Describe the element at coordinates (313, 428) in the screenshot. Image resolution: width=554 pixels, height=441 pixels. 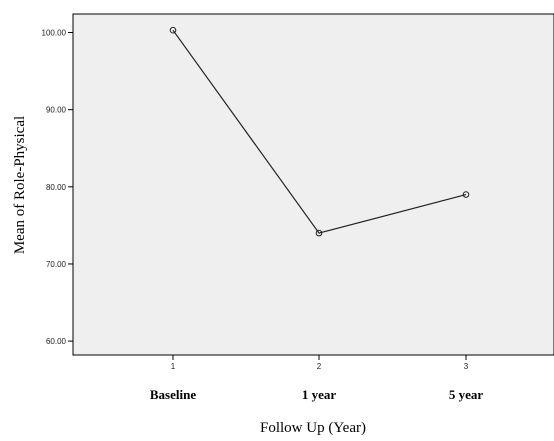
I see `x-axis-title: Follow Up (Year)` at that location.